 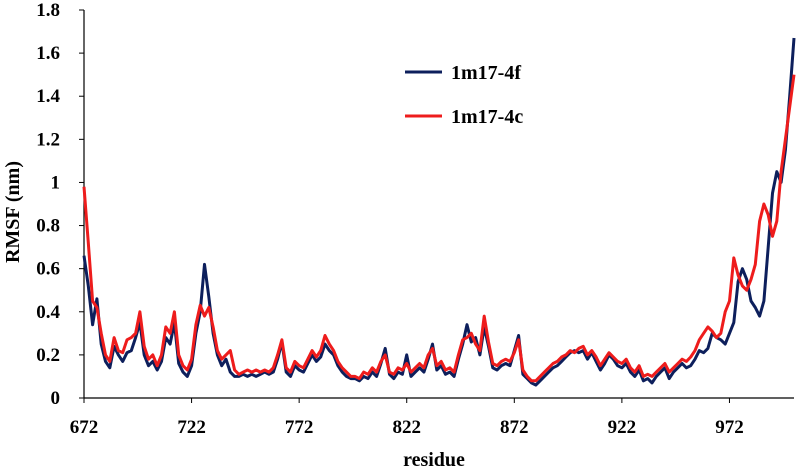 What do you see at coordinates (434, 459) in the screenshot?
I see `x-axis-title: residue` at bounding box center [434, 459].